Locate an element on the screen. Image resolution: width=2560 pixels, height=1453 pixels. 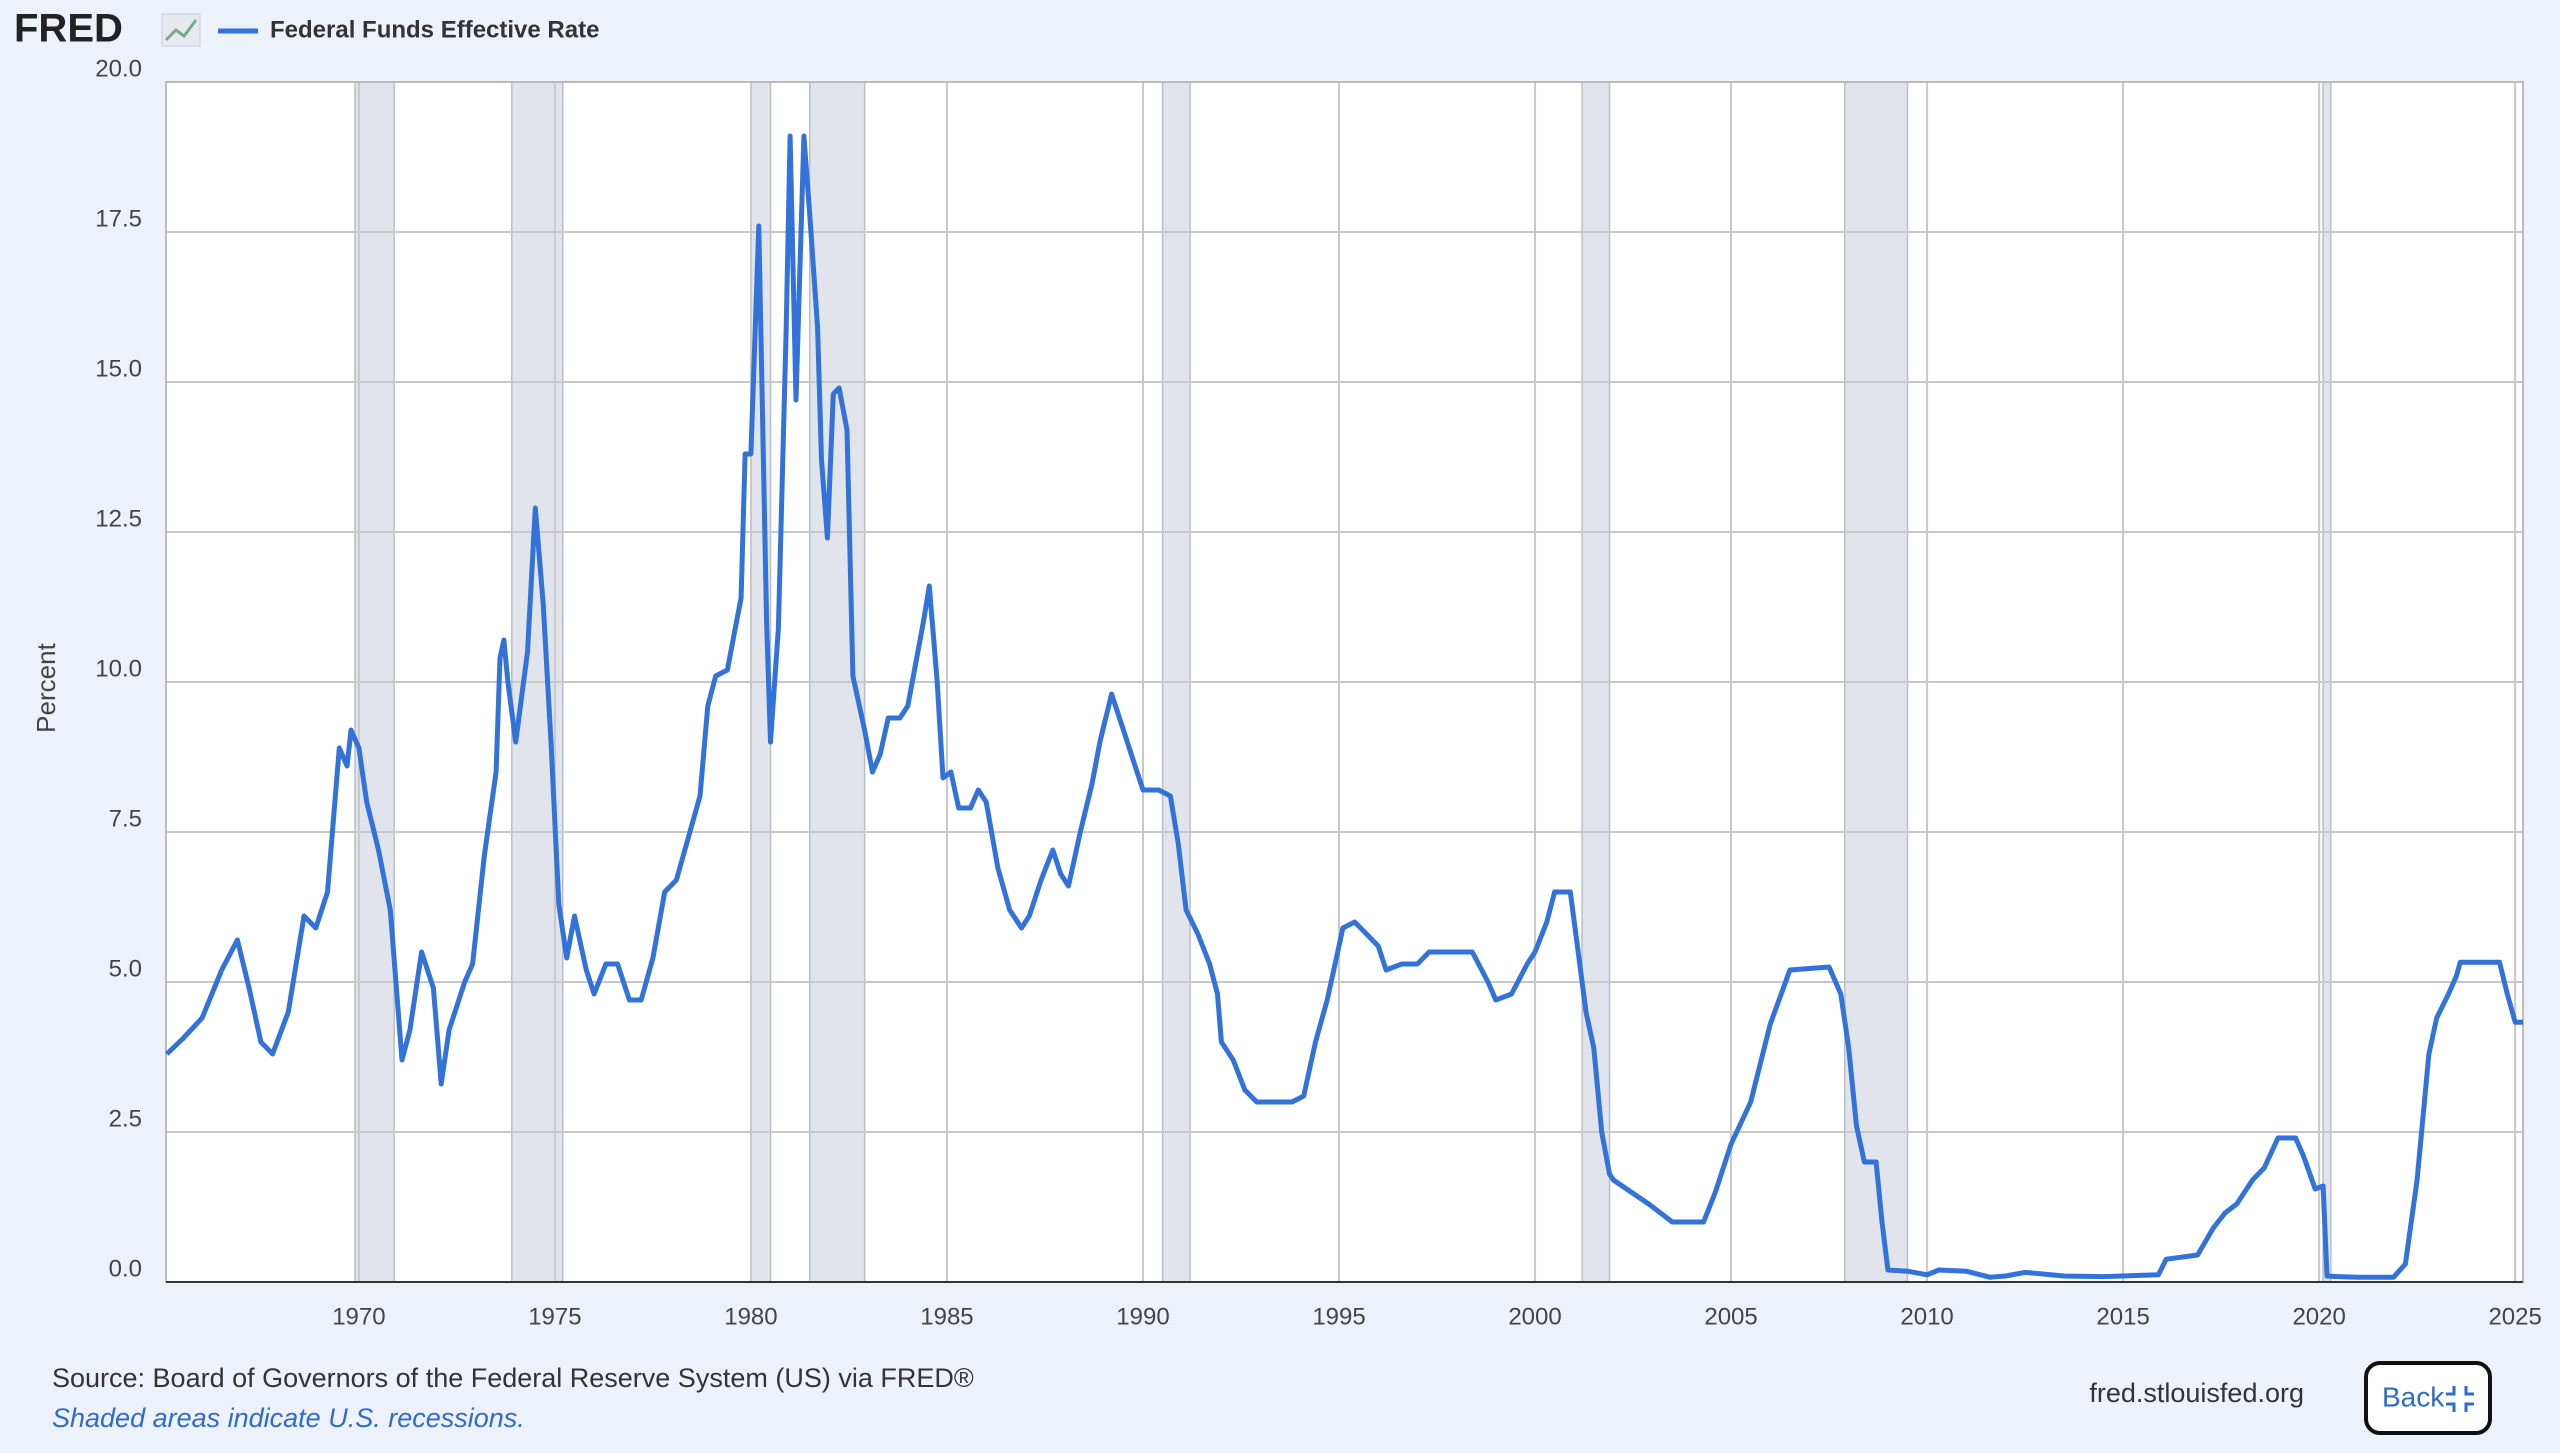
logo-icon is located at coordinates (181, 30).